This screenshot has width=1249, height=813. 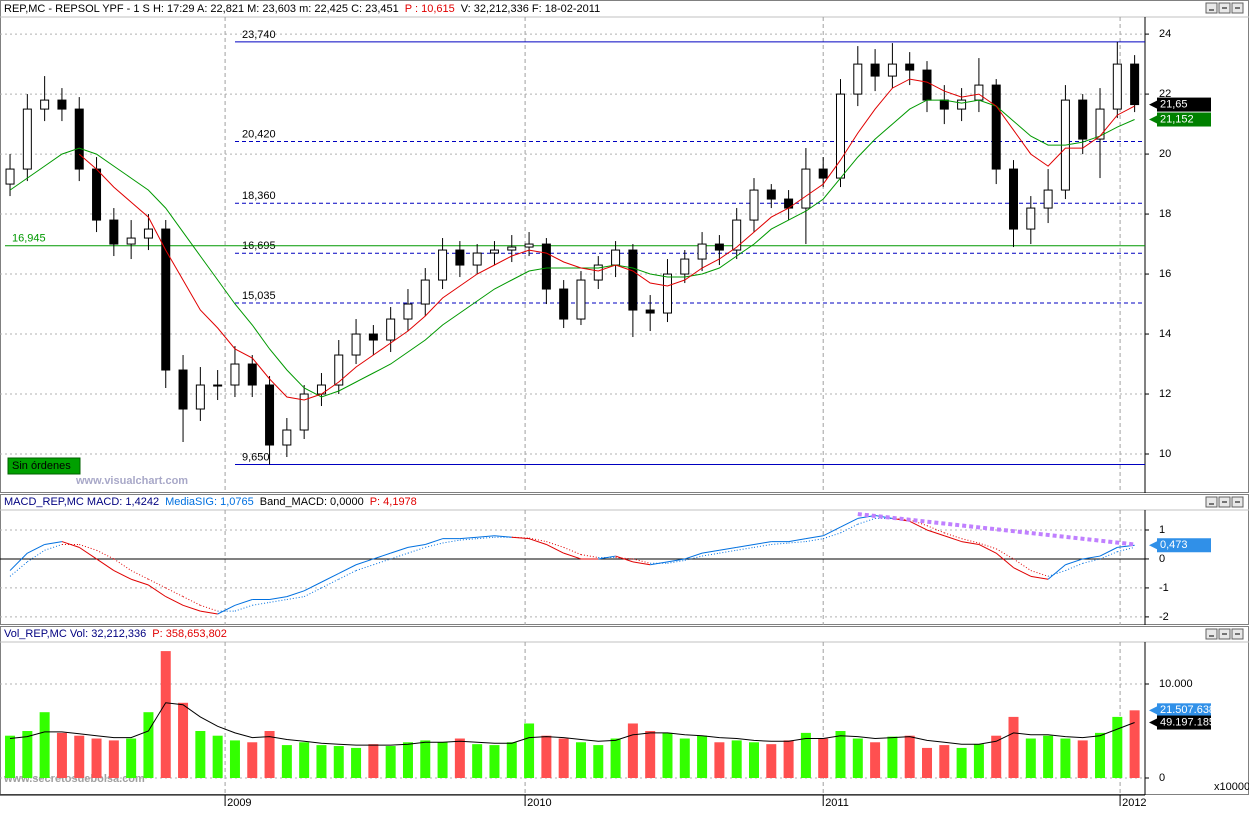 I want to click on x-tick-label: 2010, so click(x=539, y=803).